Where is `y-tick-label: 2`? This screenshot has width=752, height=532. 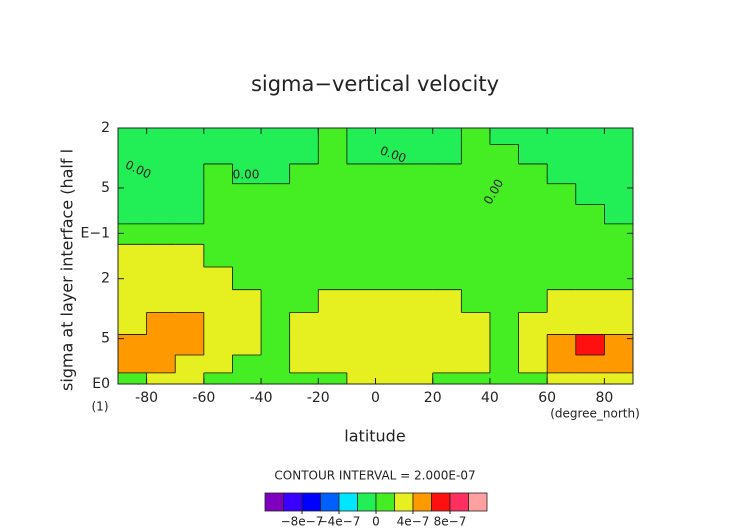 y-tick-label: 2 is located at coordinates (105, 279).